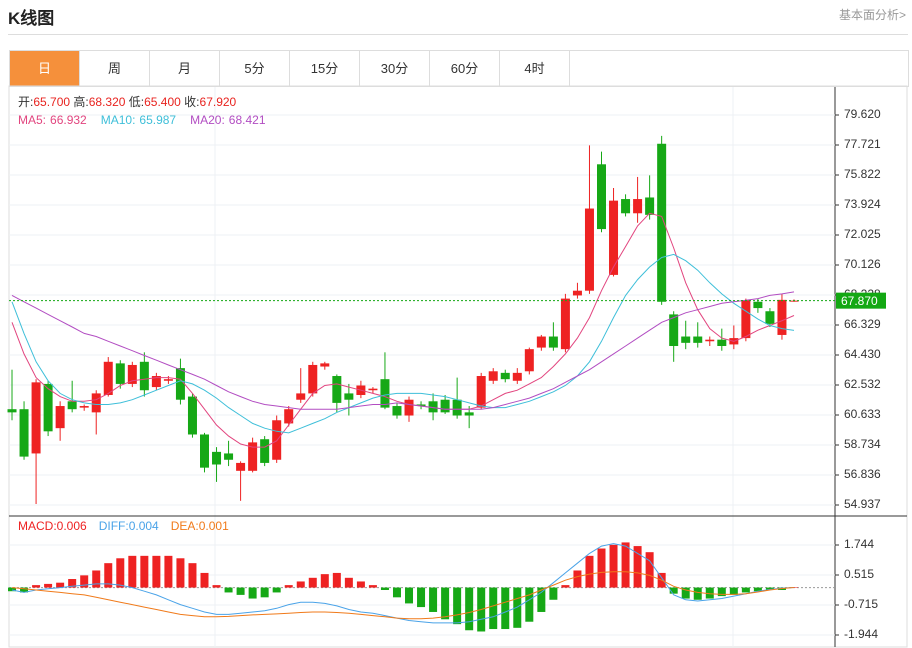  What do you see at coordinates (185, 68) in the screenshot?
I see `period-tab: 月` at bounding box center [185, 68].